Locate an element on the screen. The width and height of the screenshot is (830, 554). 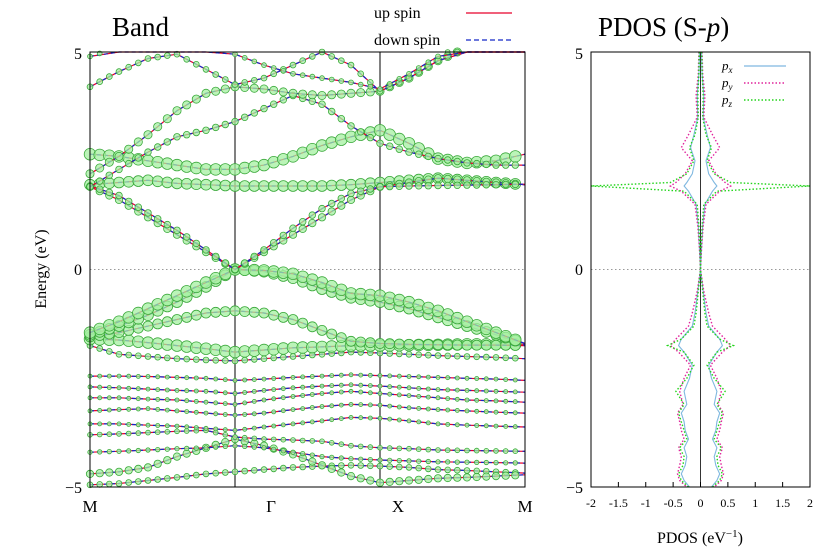
band-legend: up spin down spin is located at coordinates (443, 27).